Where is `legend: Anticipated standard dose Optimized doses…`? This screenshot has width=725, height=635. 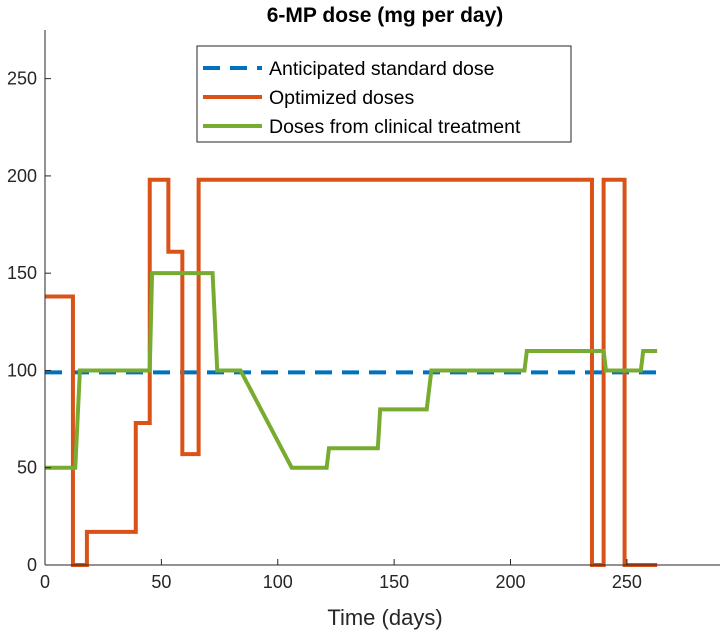
legend: Anticipated standard dose Optimized doses… is located at coordinates (384, 94).